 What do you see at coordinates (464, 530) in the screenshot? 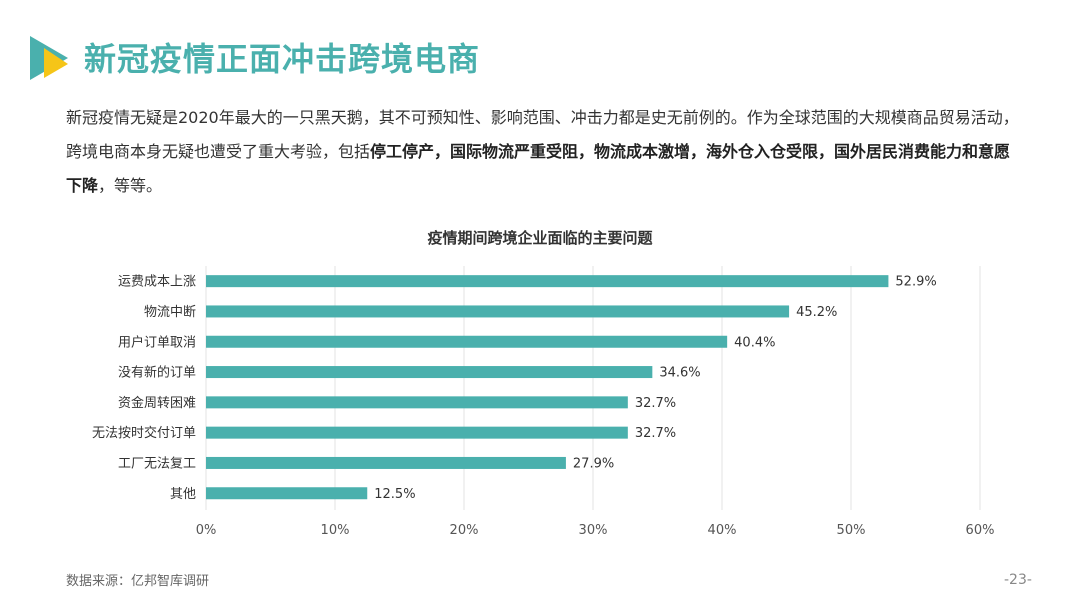
I see `x-tick-label: 20%` at bounding box center [464, 530].